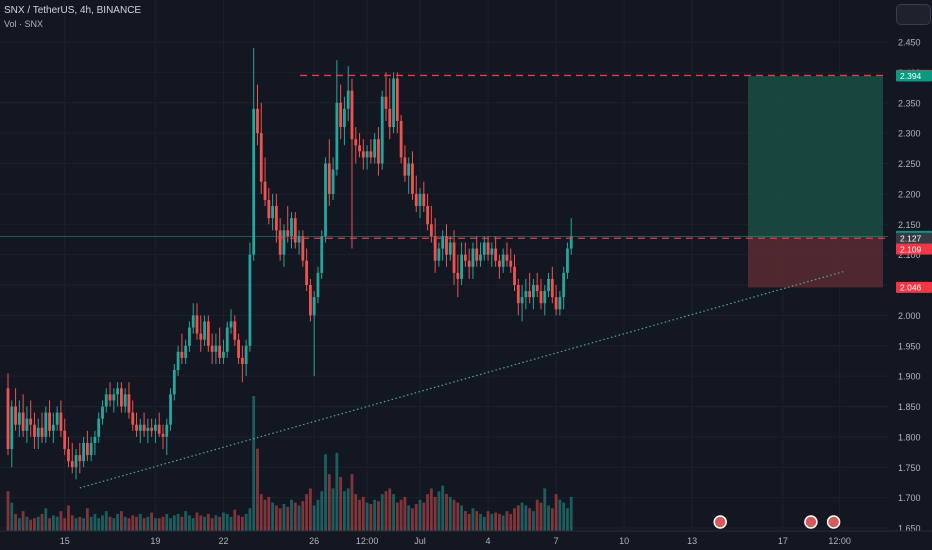 The height and width of the screenshot is (550, 932). I want to click on price-badge-label: 2.109, so click(911, 249).